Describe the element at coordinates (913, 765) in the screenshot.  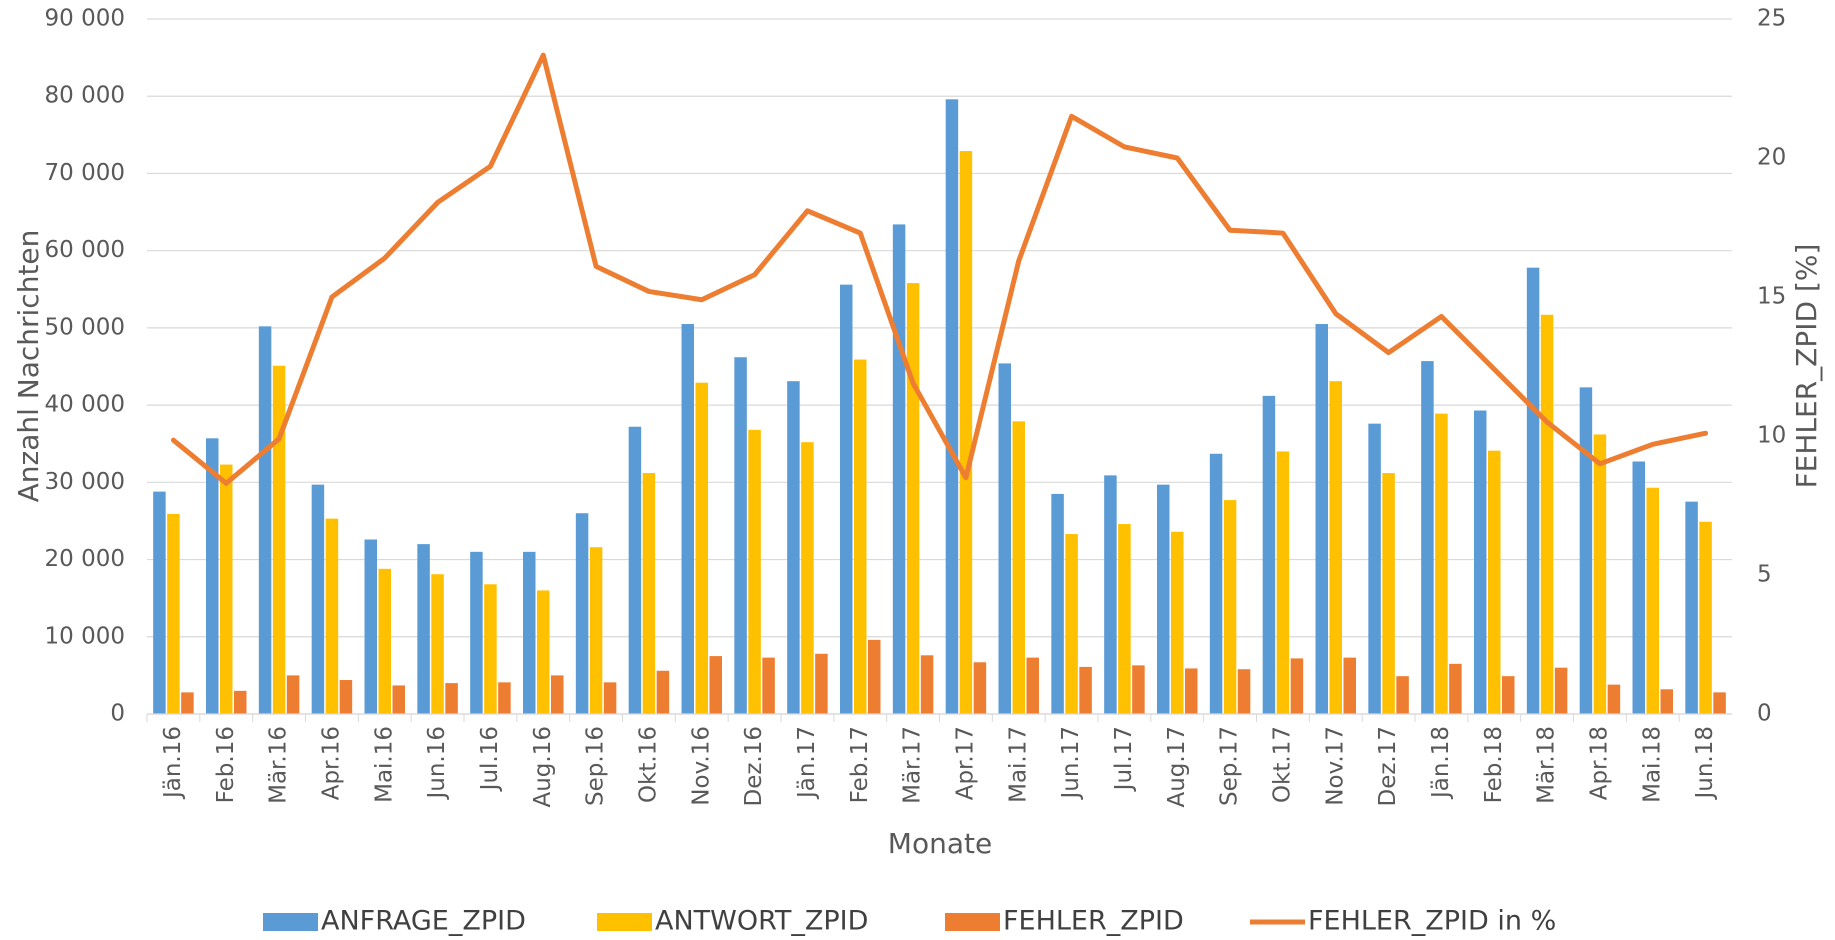
I see `x-tick-label: Mär.17` at that location.